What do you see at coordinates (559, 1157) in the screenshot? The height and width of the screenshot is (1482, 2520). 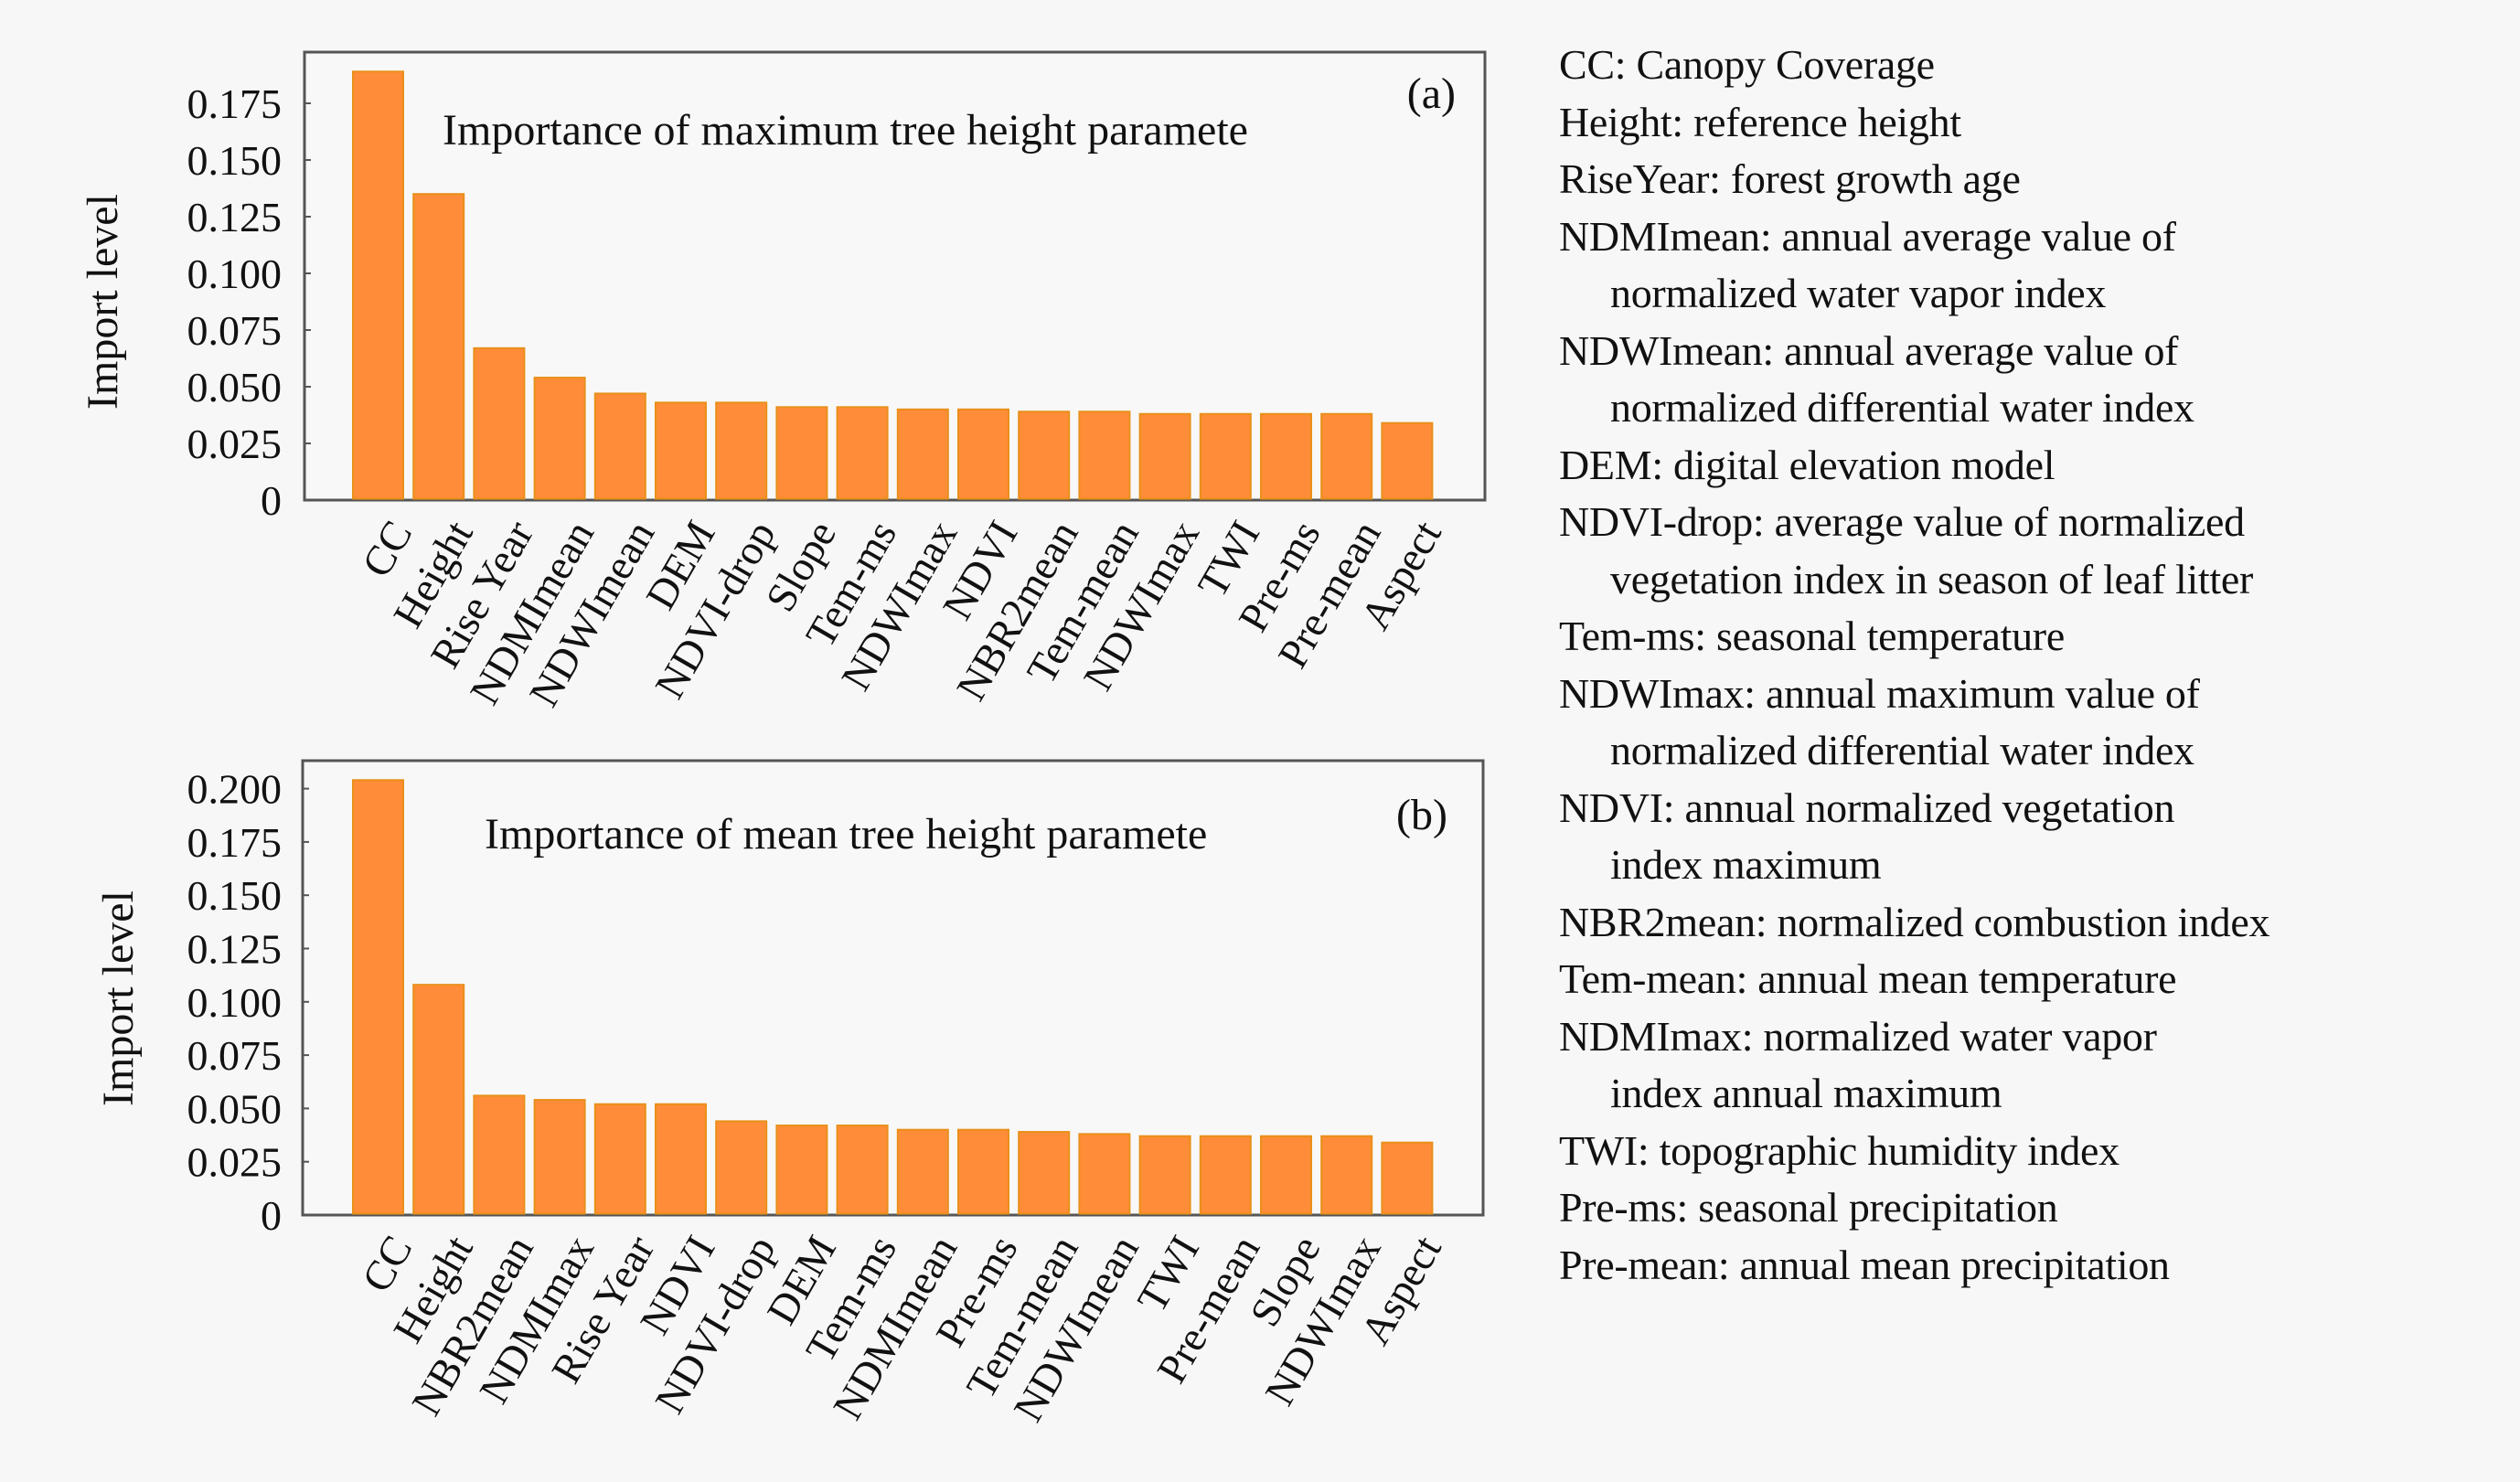 I see `bar-ndmimax` at bounding box center [559, 1157].